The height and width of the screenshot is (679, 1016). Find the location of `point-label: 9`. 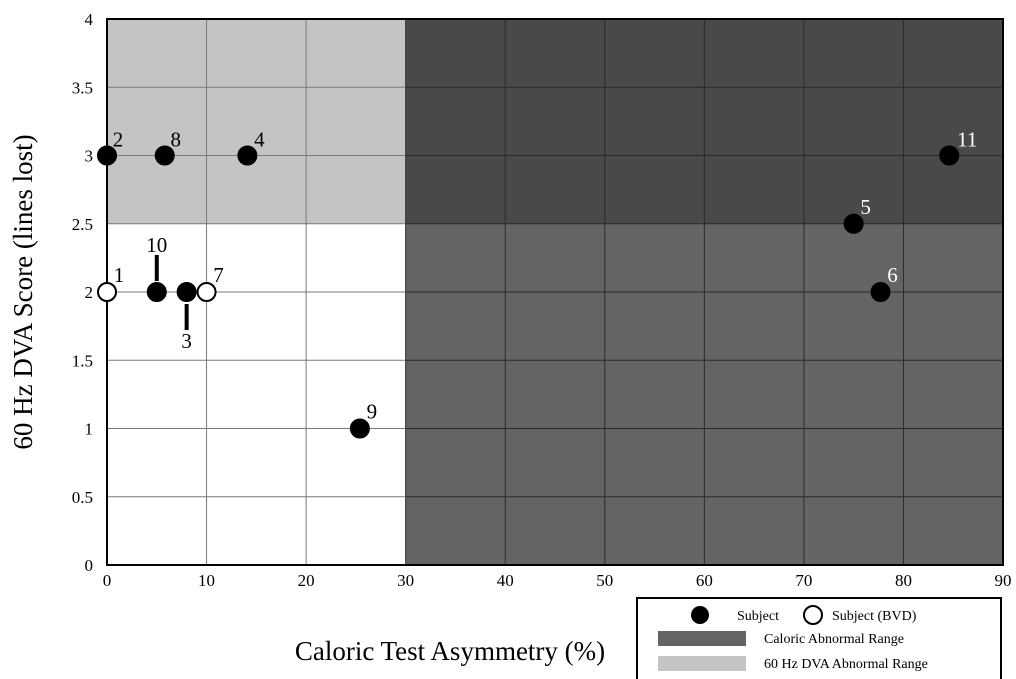

point-label: 9 is located at coordinates (372, 412).